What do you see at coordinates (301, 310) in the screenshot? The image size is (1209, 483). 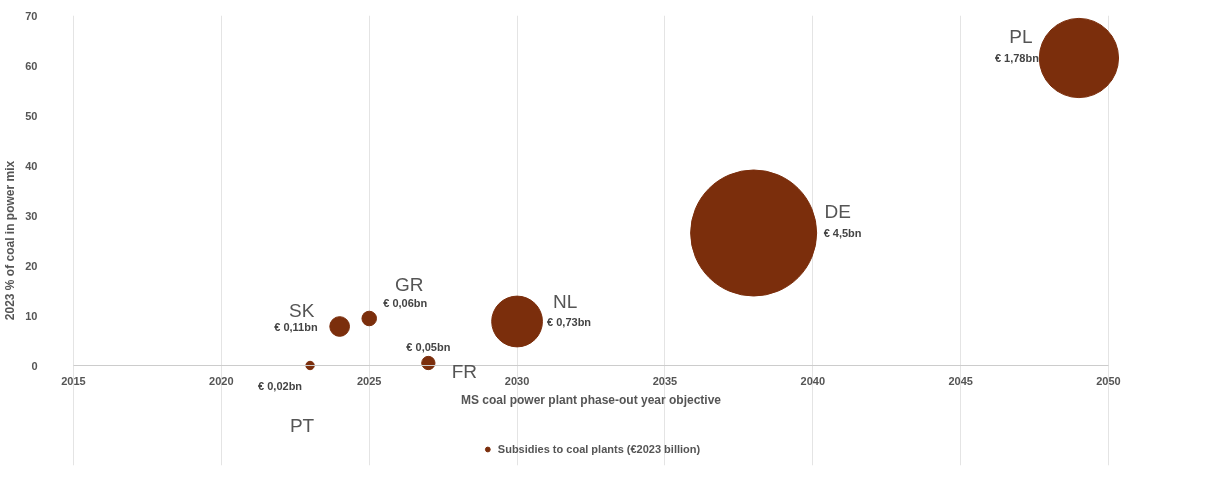 I see `annotation: SK` at bounding box center [301, 310].